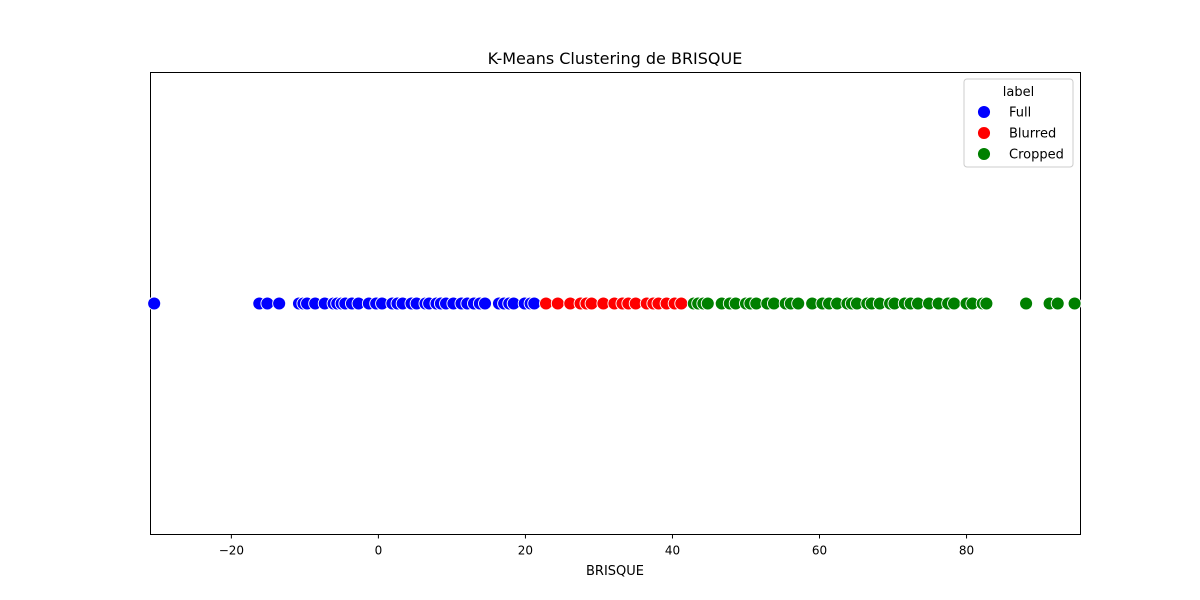  Describe the element at coordinates (1020, 113) in the screenshot. I see `legend-label-full: Full` at that location.